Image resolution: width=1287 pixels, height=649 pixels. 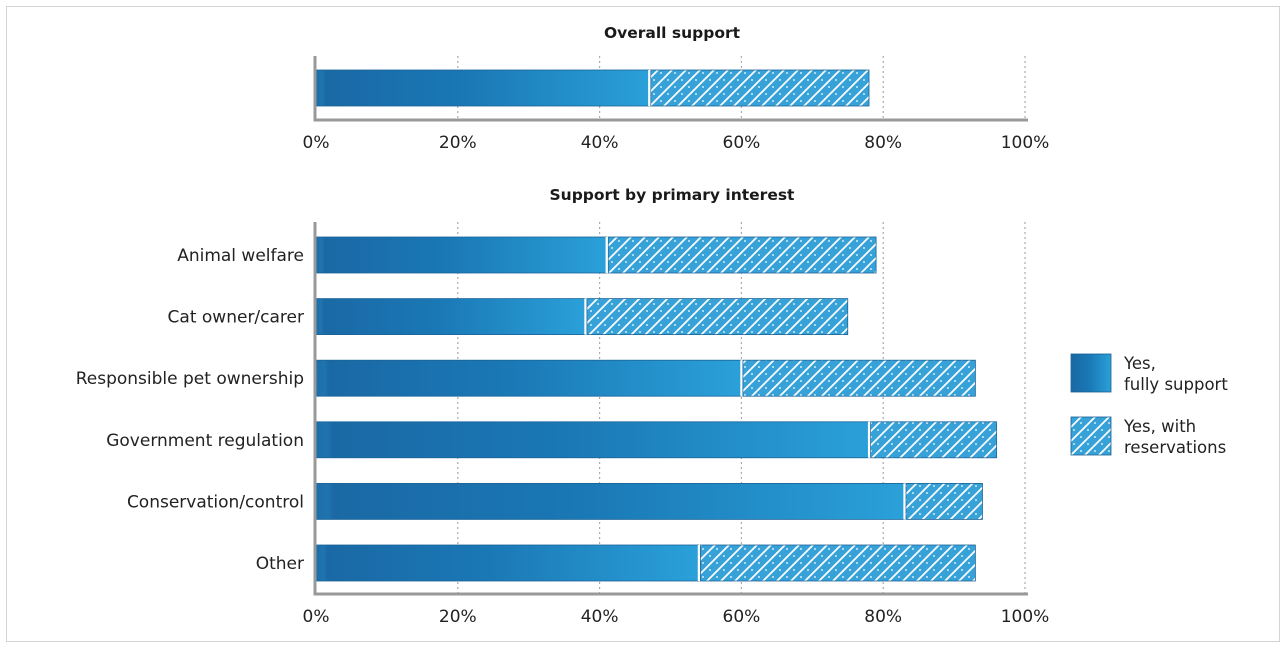 What do you see at coordinates (673, 195) in the screenshot?
I see `chart-title-by-interest: Support by primary interest` at bounding box center [673, 195].